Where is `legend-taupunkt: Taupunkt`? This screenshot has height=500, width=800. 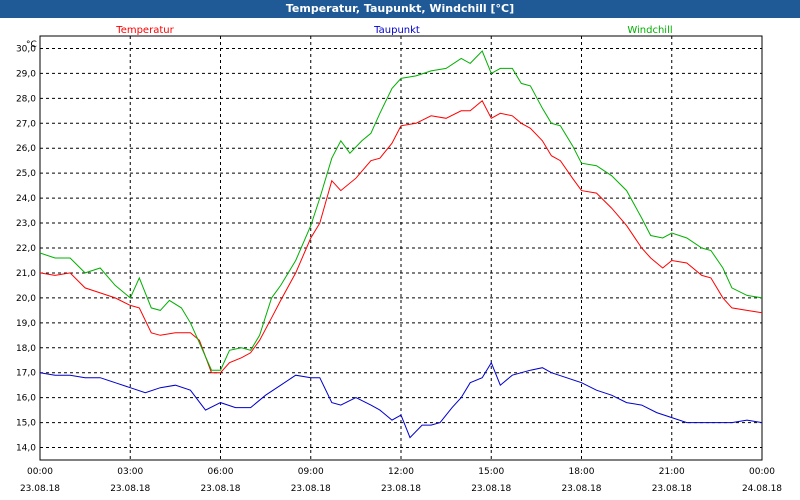
legend-taupunkt: Taupunkt is located at coordinates (396, 30).